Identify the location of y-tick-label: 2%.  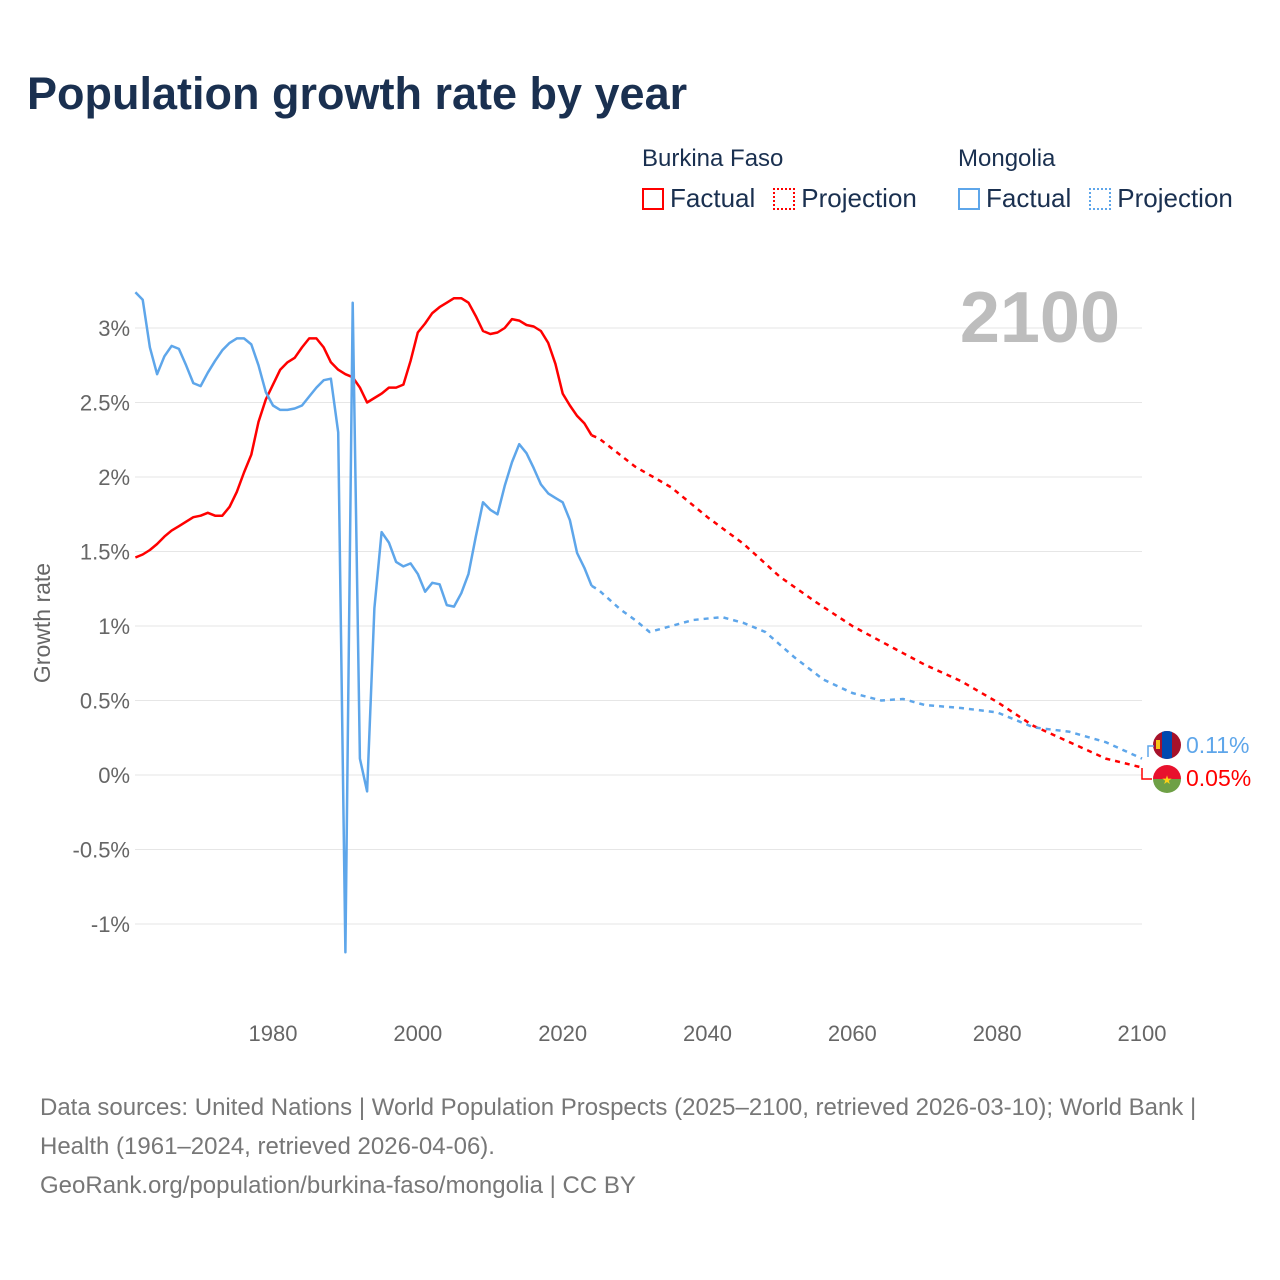
(114, 477).